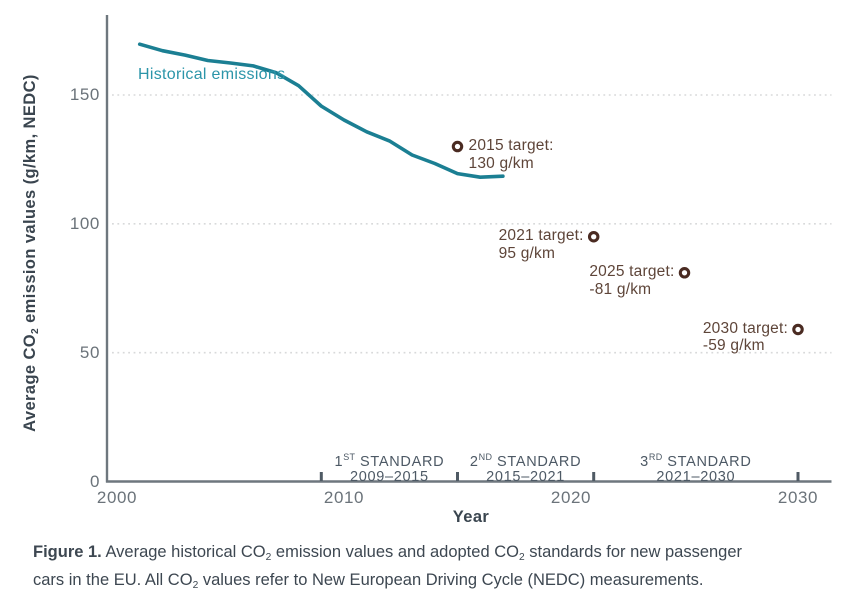 This screenshot has height=597, width=865. What do you see at coordinates (395, 552) in the screenshot?
I see `caption-run: emission values and adopted CO` at bounding box center [395, 552].